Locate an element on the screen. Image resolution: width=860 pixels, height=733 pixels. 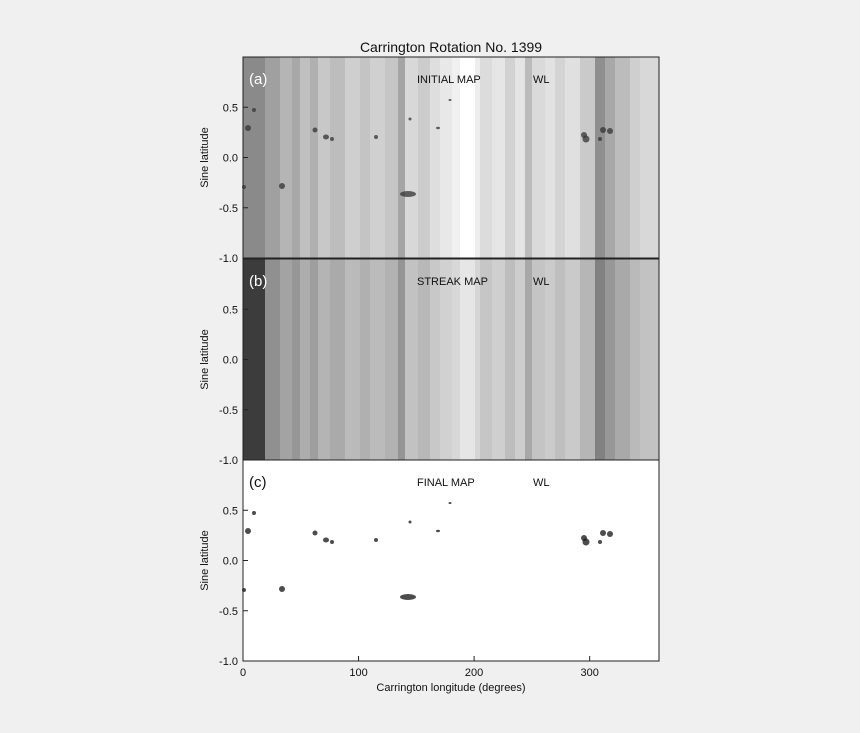
map-background is located at coordinates (451, 560).